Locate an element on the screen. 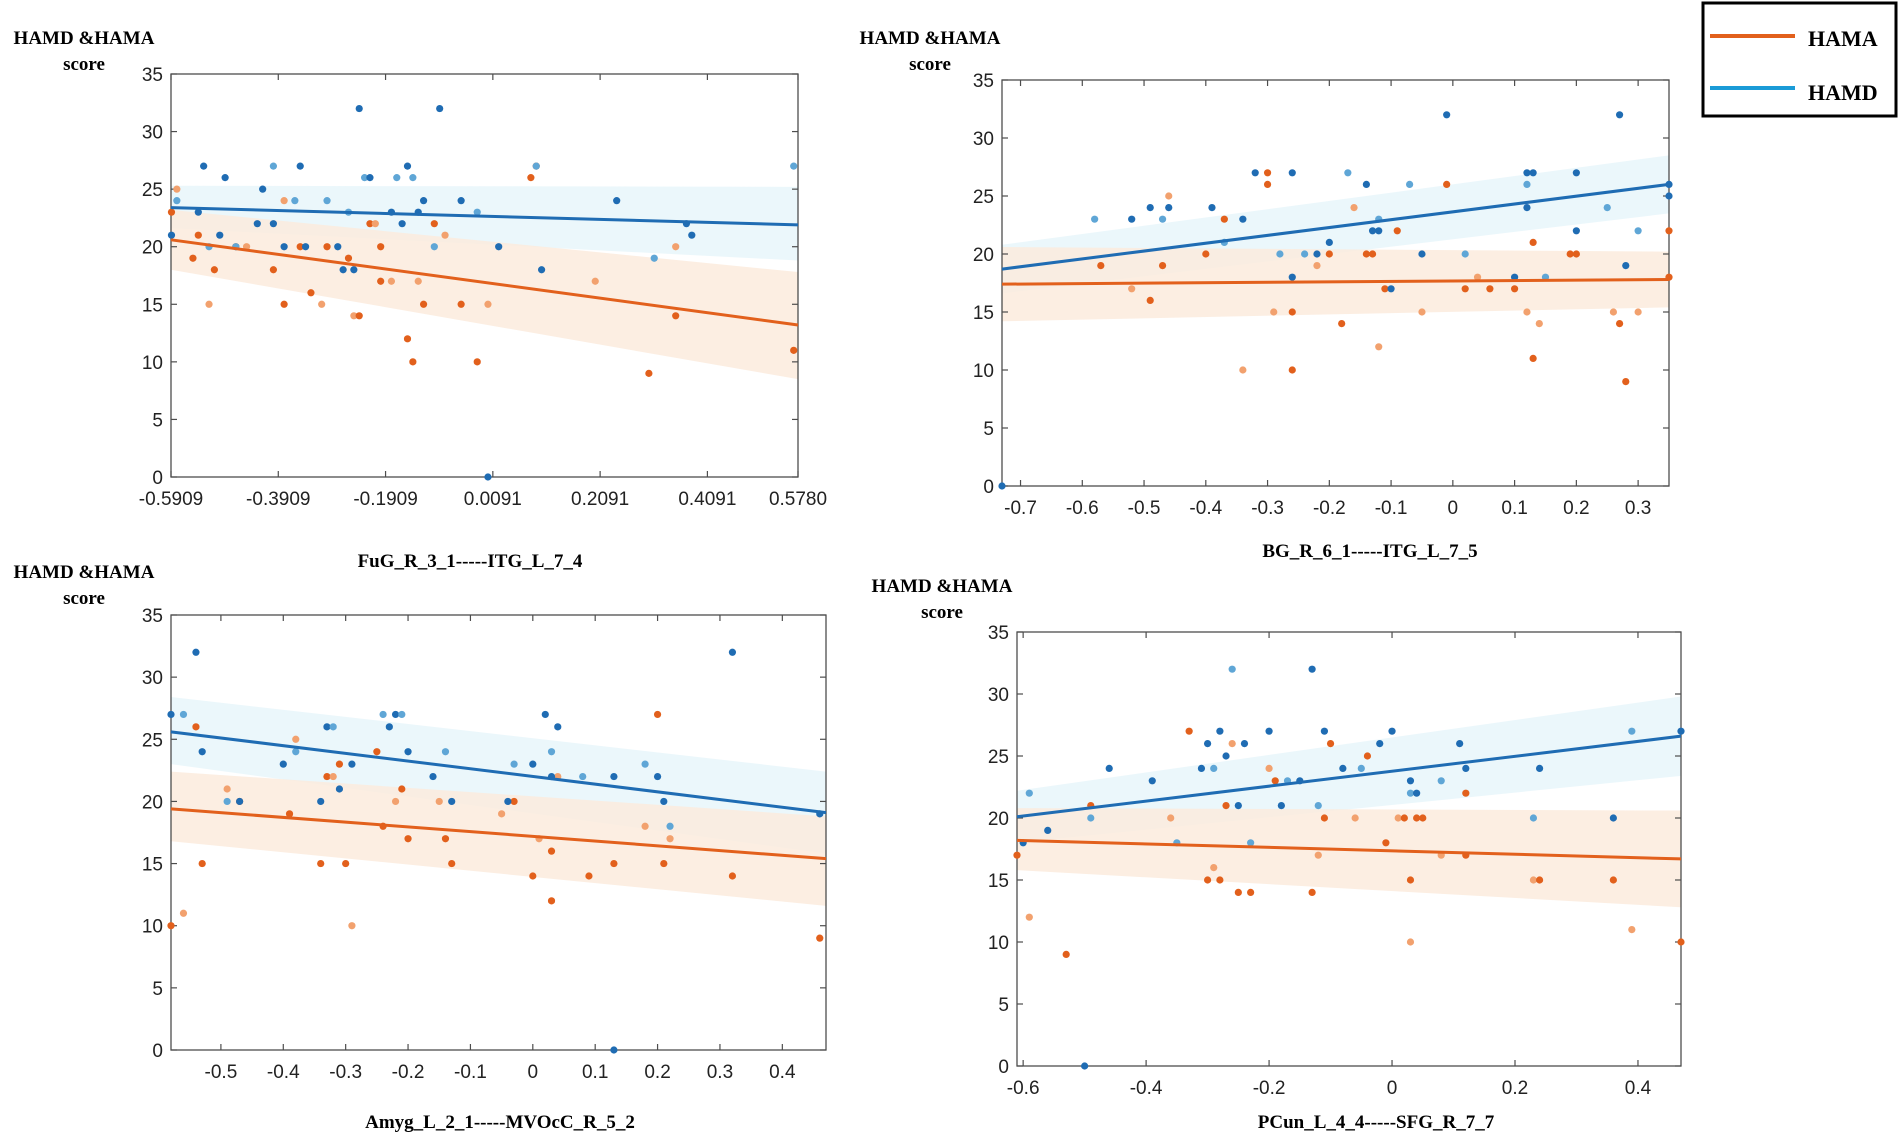  y-tick-label: 25 is located at coordinates (983, 197).